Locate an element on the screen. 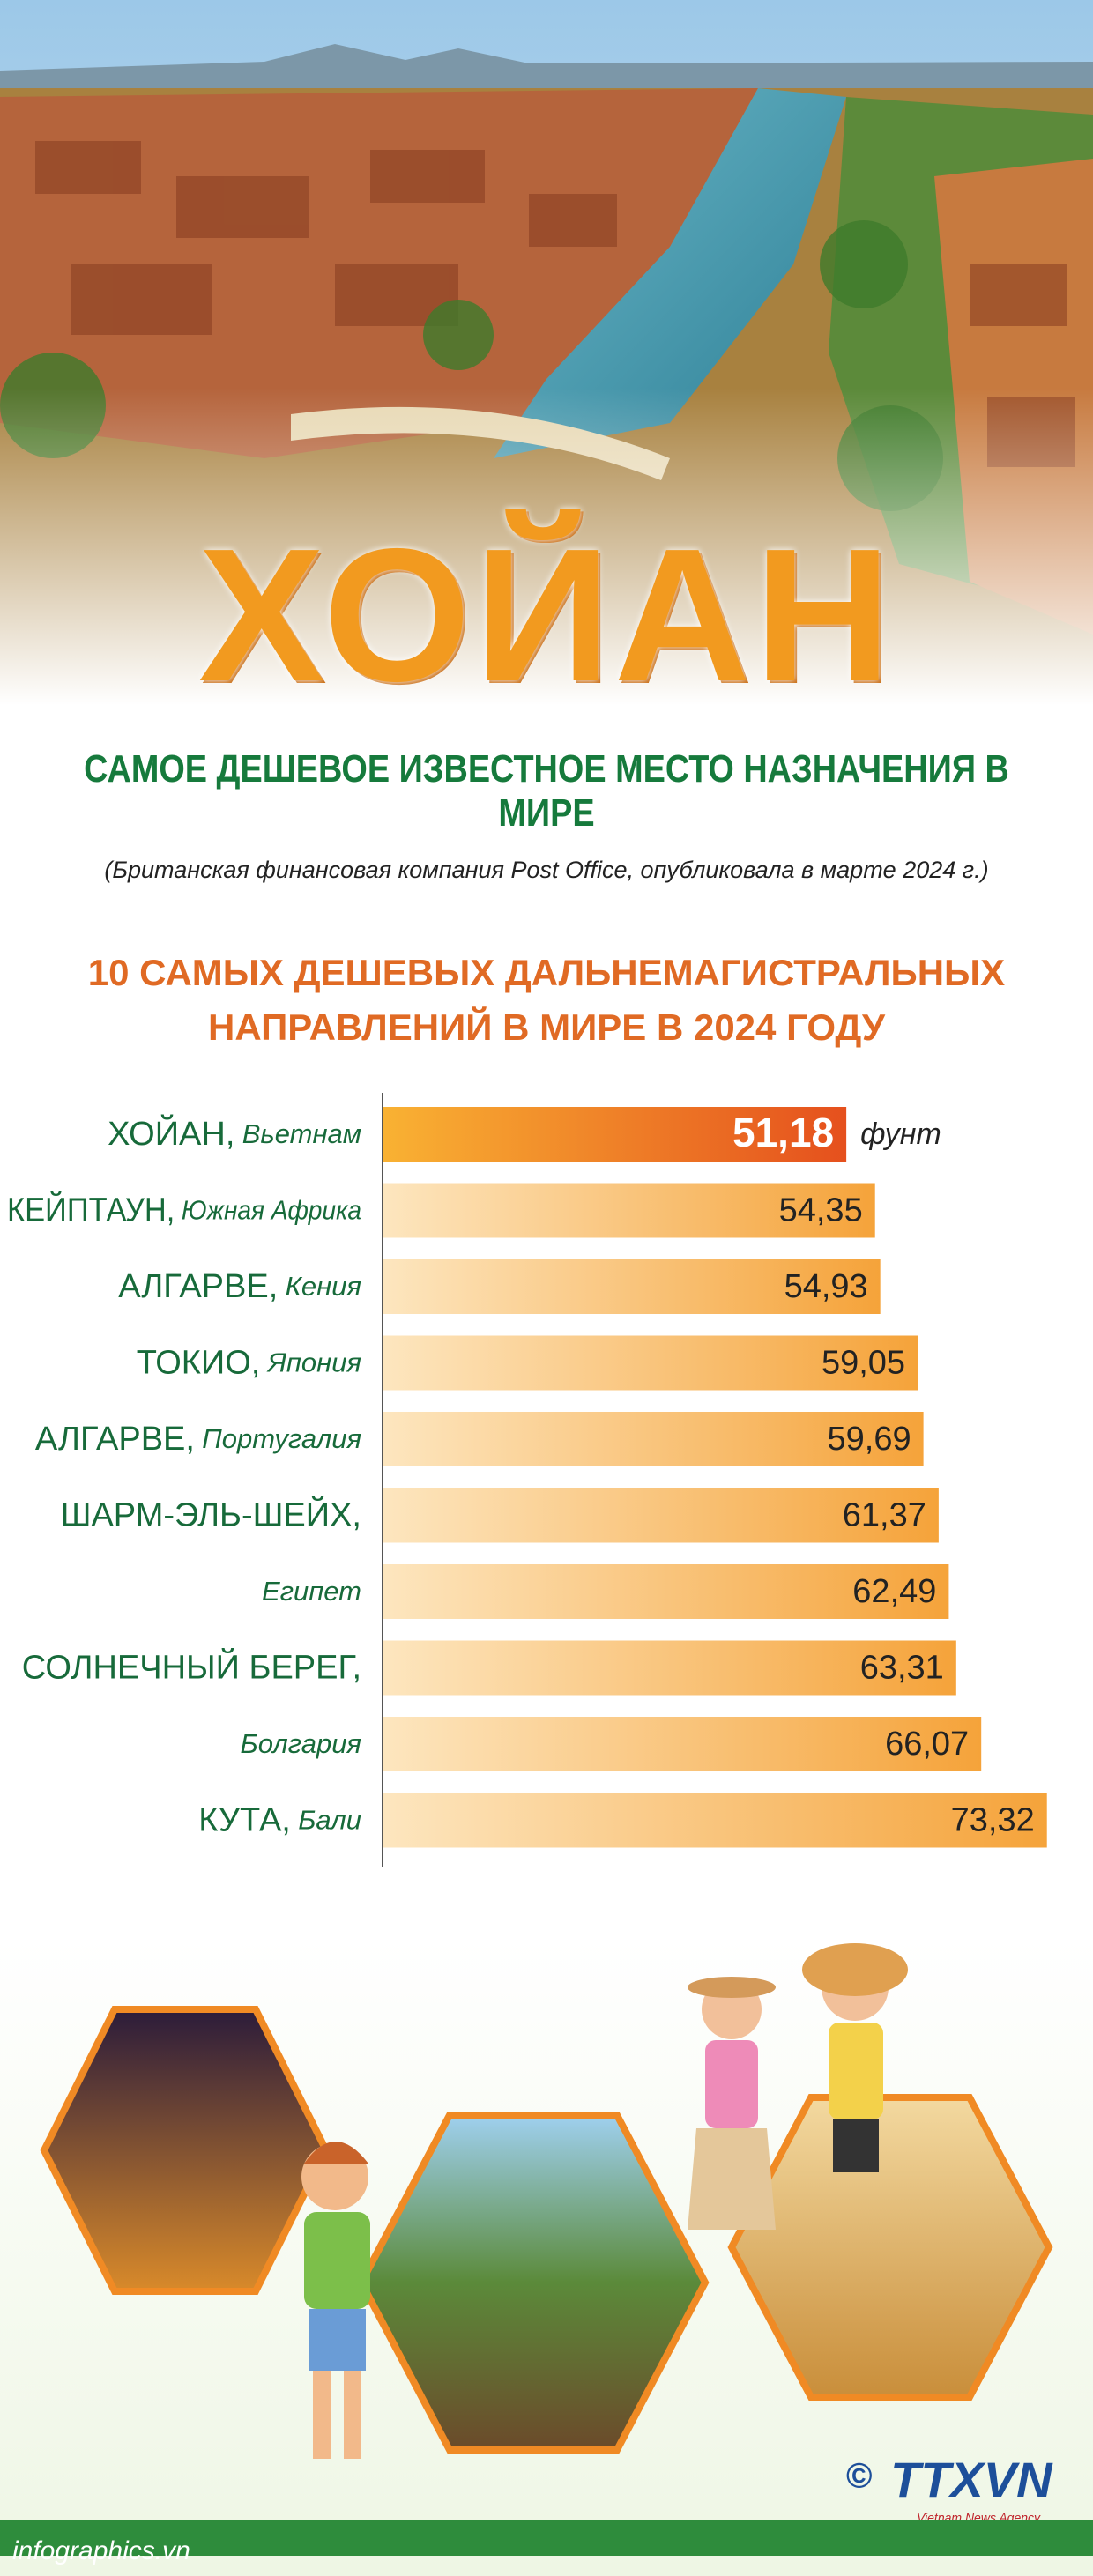 The width and height of the screenshot is (1093, 2576). category-label: Египет is located at coordinates (311, 1591).